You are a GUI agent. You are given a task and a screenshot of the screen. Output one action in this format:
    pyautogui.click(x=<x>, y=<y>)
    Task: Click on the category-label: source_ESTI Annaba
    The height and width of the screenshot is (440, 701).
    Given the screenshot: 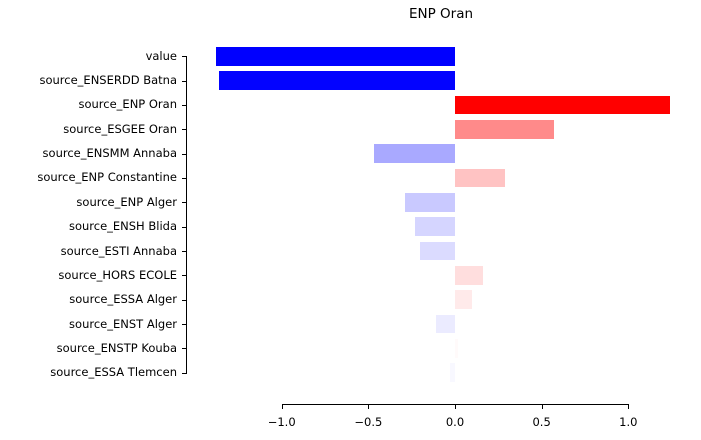 What is the action you would take?
    pyautogui.click(x=118, y=250)
    